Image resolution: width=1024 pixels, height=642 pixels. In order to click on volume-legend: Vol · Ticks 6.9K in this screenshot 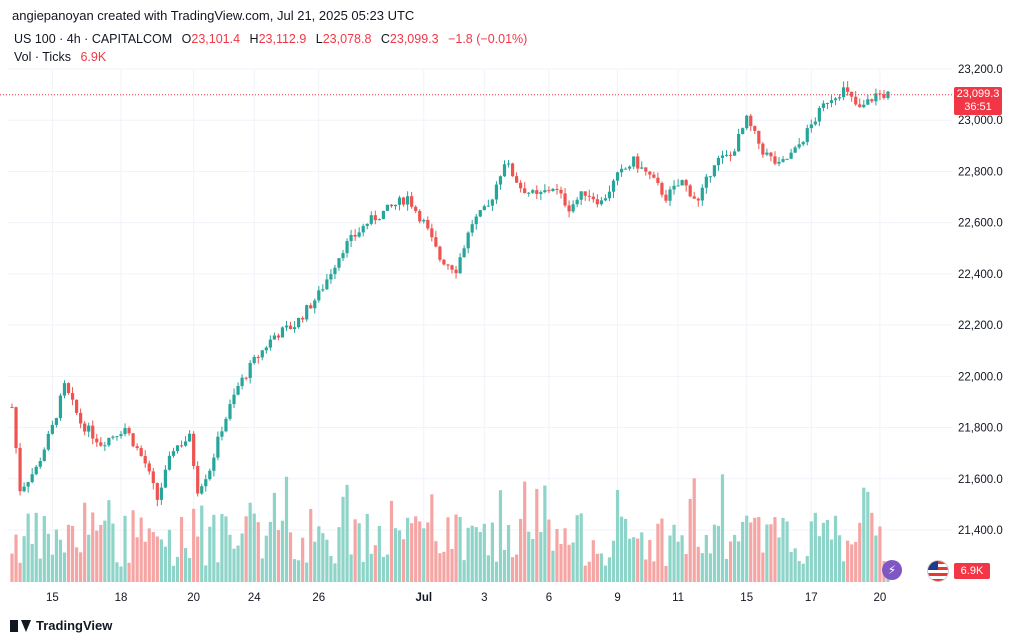, I will do `click(60, 57)`.